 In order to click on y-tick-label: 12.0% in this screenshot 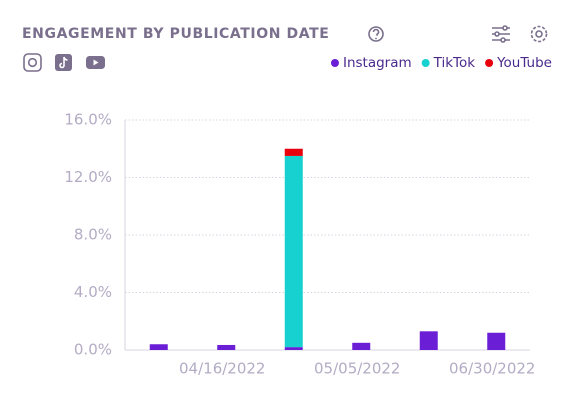, I will do `click(88, 177)`.